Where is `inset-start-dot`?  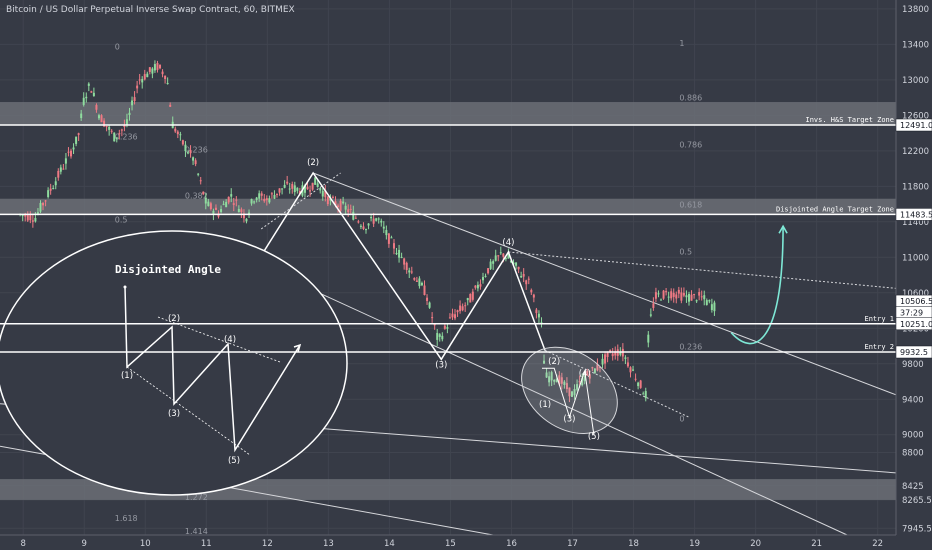 inset-start-dot is located at coordinates (125, 287).